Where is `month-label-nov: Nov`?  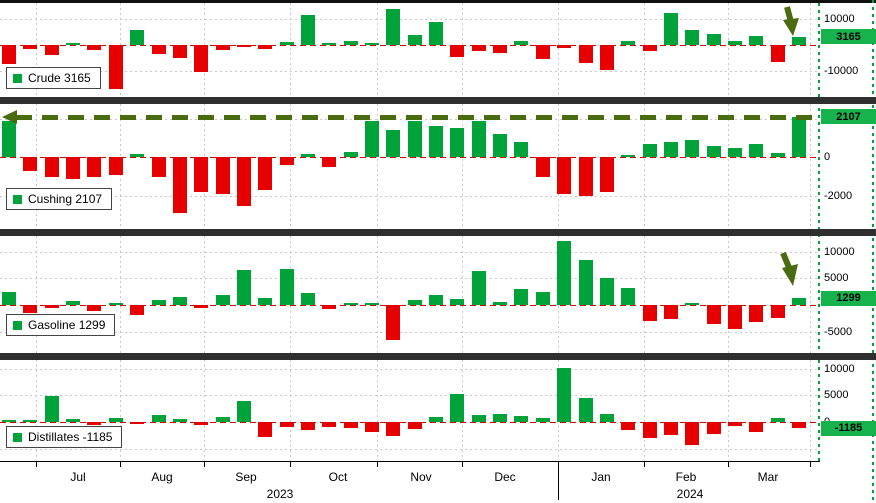 month-label-nov: Nov is located at coordinates (421, 477).